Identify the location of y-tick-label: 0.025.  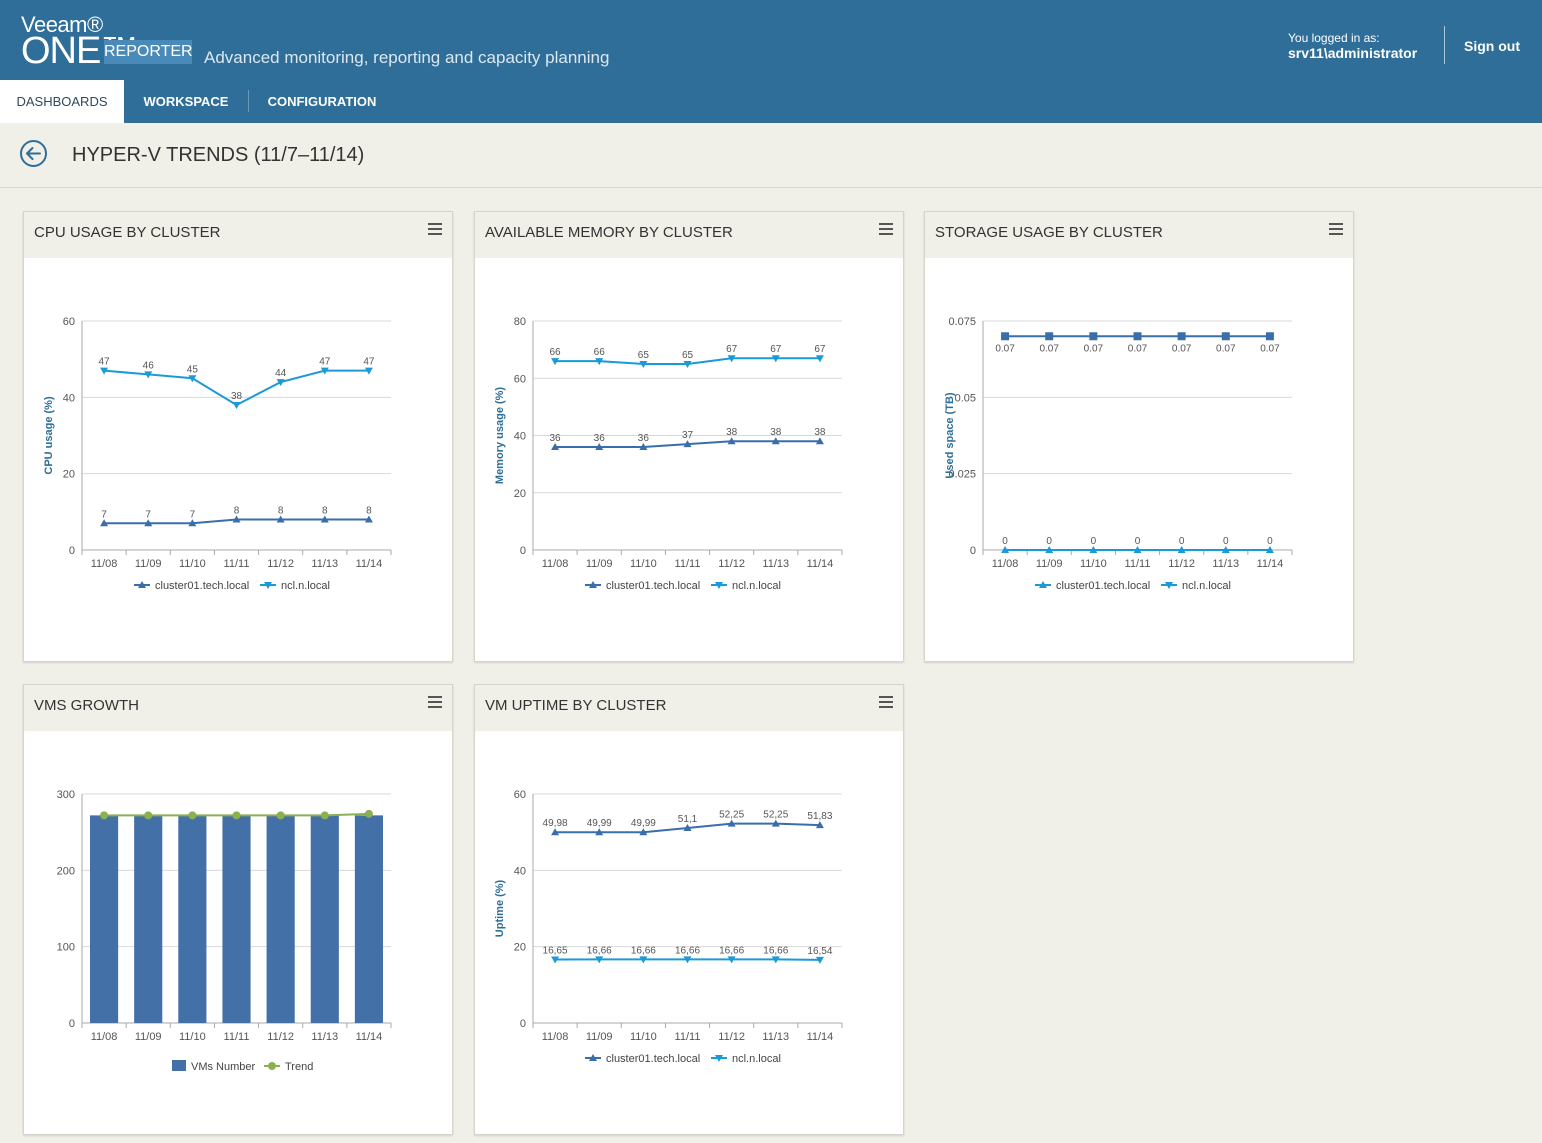
(962, 475).